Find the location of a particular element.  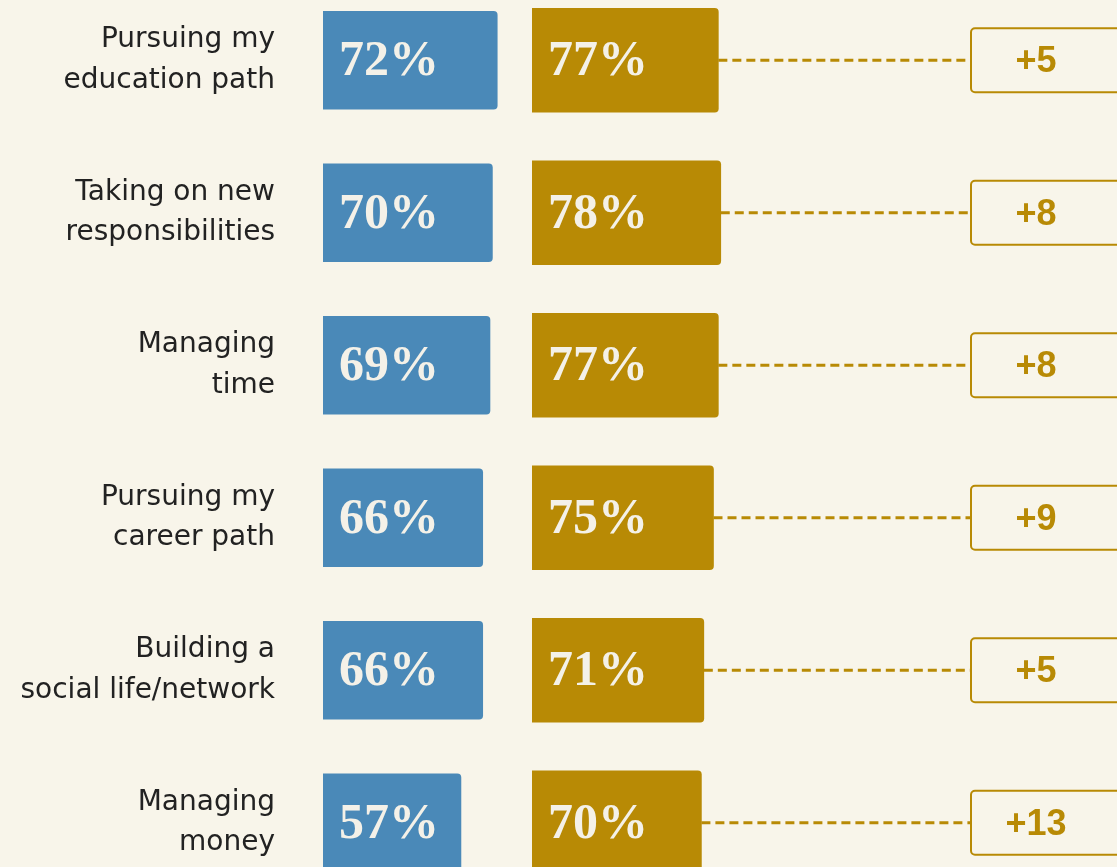

text: +9 is located at coordinates (1036, 517).